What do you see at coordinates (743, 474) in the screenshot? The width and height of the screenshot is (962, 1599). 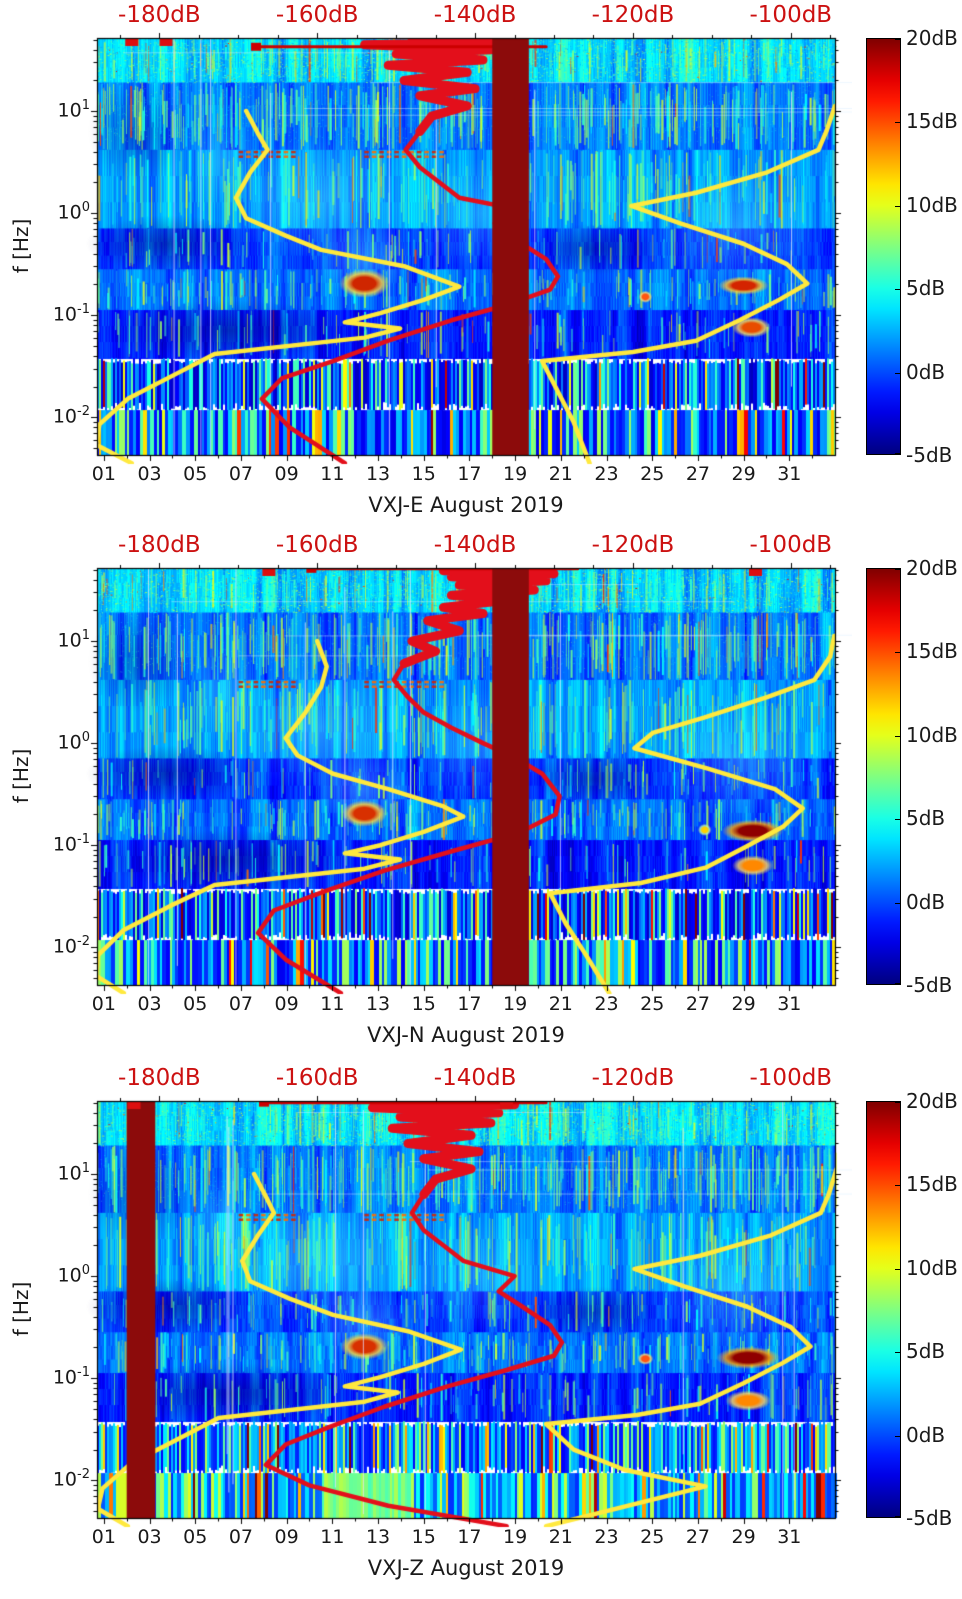 I see `x-tick-label: 29` at bounding box center [743, 474].